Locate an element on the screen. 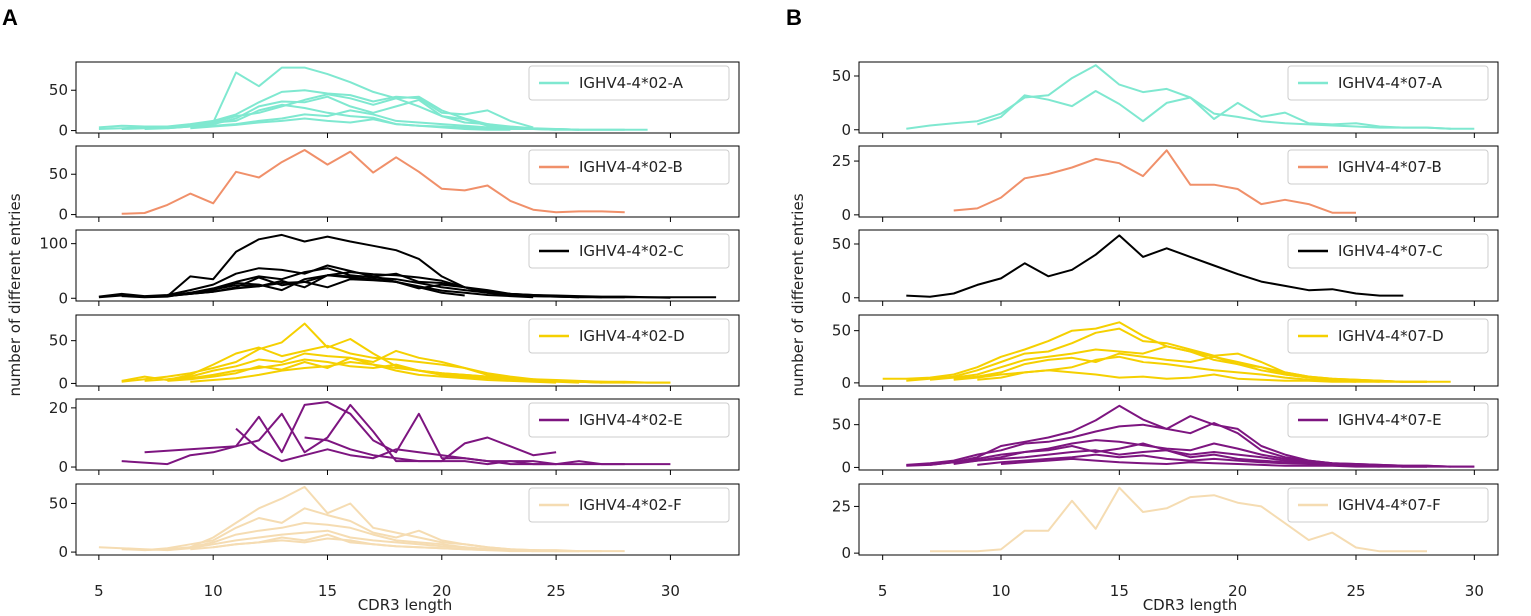 Image resolution: width=1531 pixels, height=616 pixels. panel-a-subplot-2: 0 50 IGHV4-4*02-B is located at coordinates (394, 184).